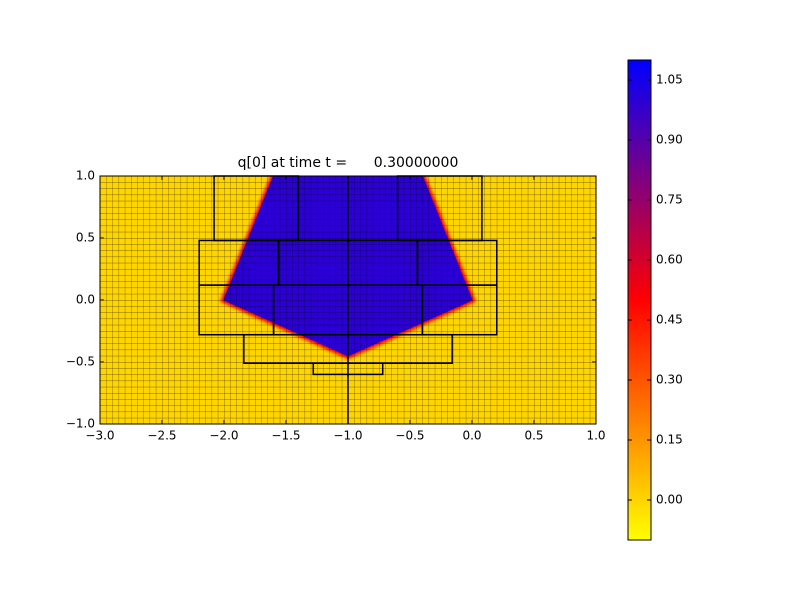 The image size is (800, 600). I want to click on x-tick-label: −2.0, so click(223, 436).